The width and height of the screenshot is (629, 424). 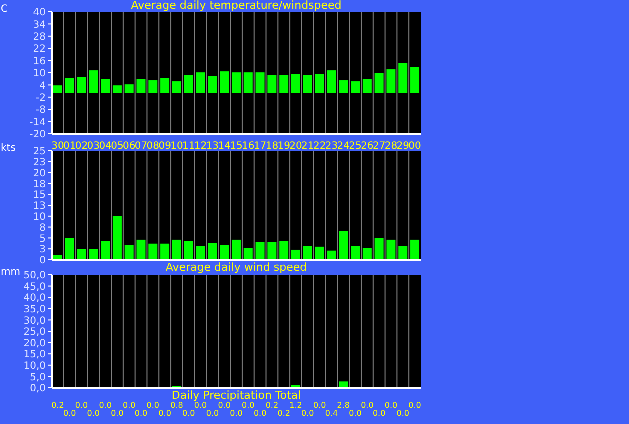 What do you see at coordinates (35, 321) in the screenshot?
I see `y-tick-label: 30,0` at bounding box center [35, 321].